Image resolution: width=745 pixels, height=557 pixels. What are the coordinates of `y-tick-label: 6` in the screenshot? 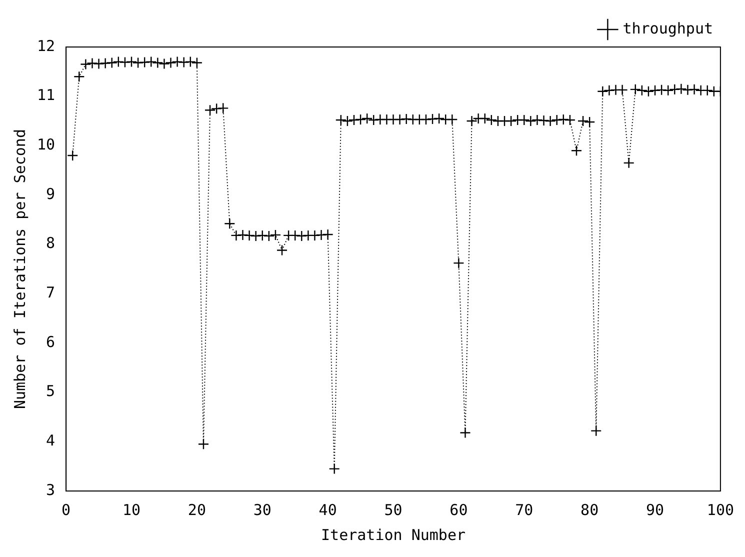 It's located at (51, 341).